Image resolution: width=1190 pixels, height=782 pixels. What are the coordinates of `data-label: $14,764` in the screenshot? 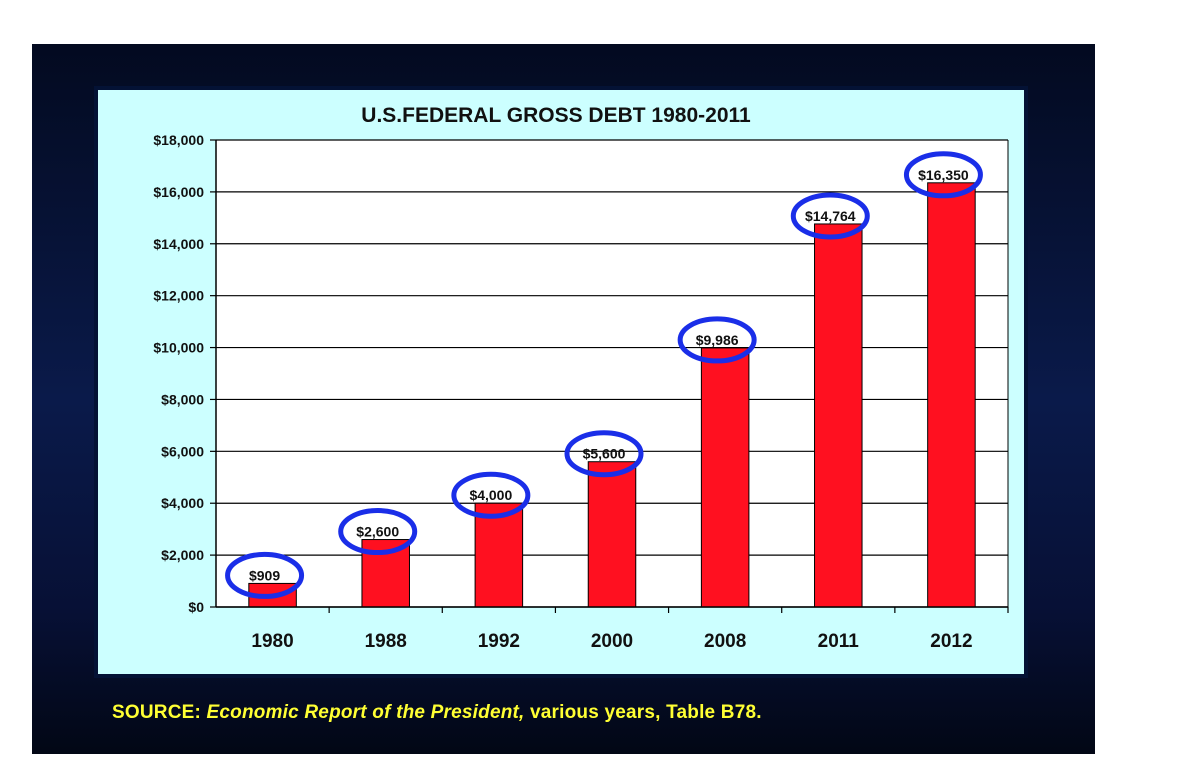 It's located at (830, 216).